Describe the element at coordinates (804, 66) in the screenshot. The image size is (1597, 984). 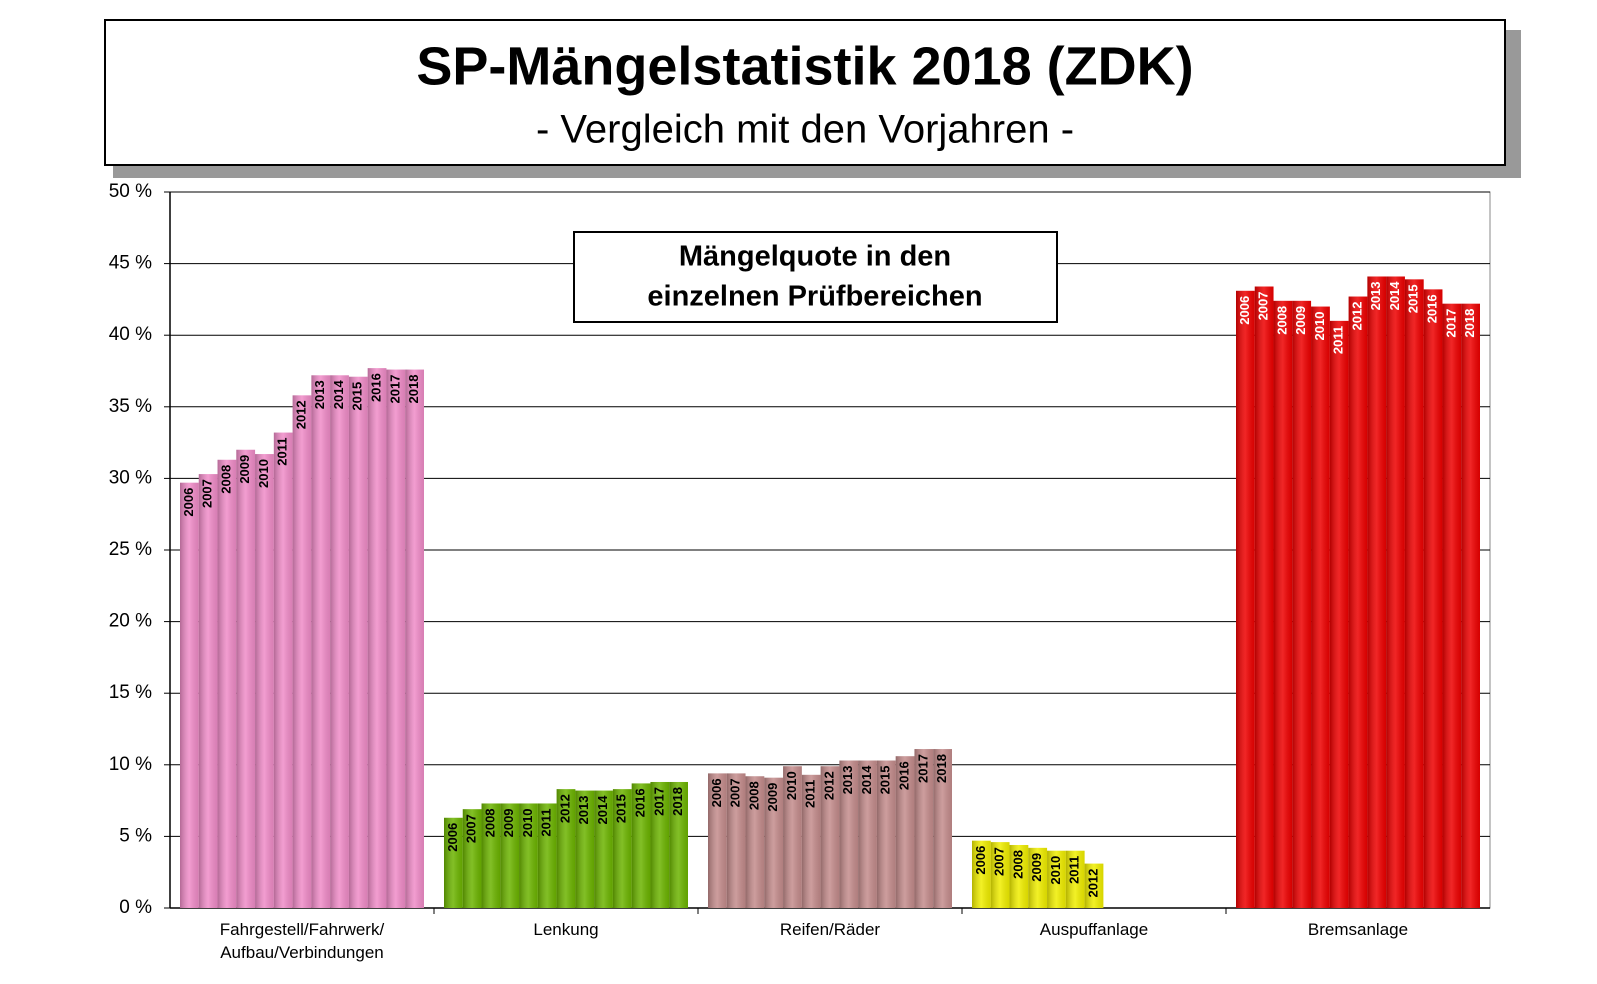
I see `chart-title: SP-Mängelstatistik 2018 (ZDK)` at that location.